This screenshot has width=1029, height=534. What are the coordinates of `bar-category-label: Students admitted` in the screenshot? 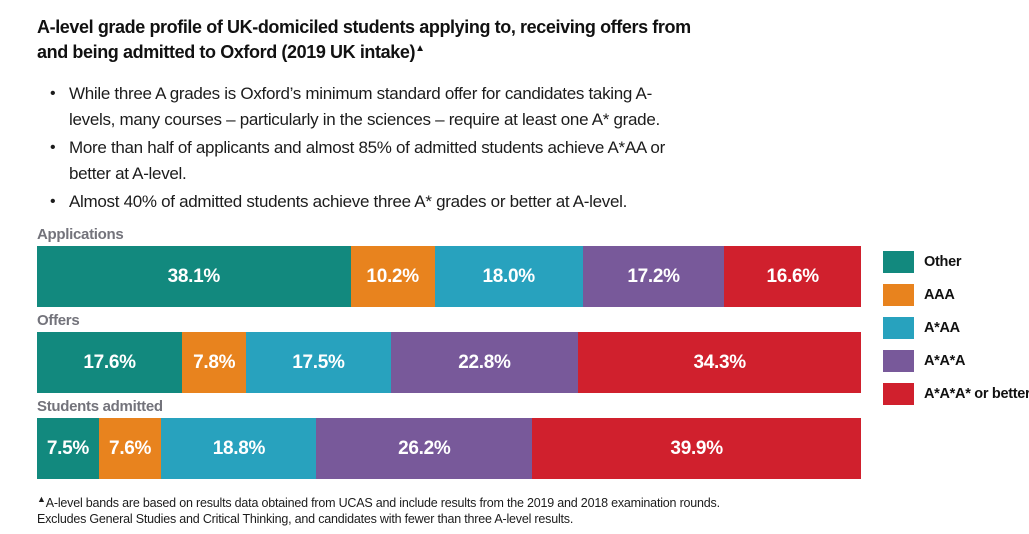 It's located at (100, 406).